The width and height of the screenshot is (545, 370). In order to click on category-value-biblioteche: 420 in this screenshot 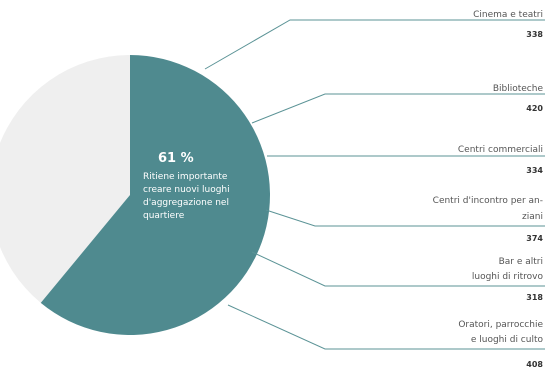, I will do `click(534, 108)`.